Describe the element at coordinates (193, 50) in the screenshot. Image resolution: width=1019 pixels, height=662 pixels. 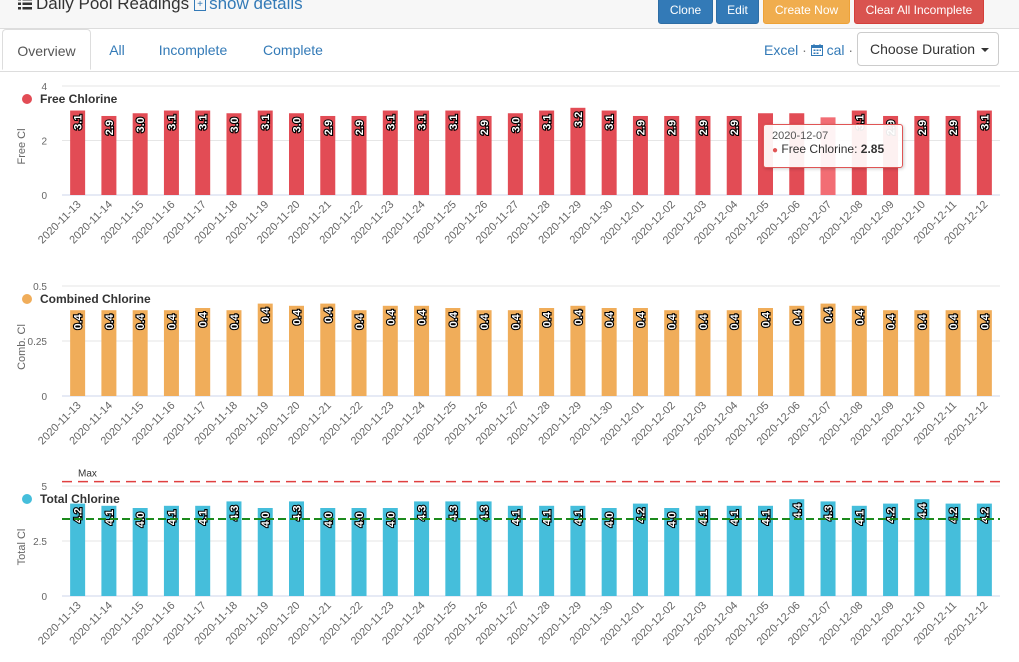
I see `tab-incomplete: Incomplete` at that location.